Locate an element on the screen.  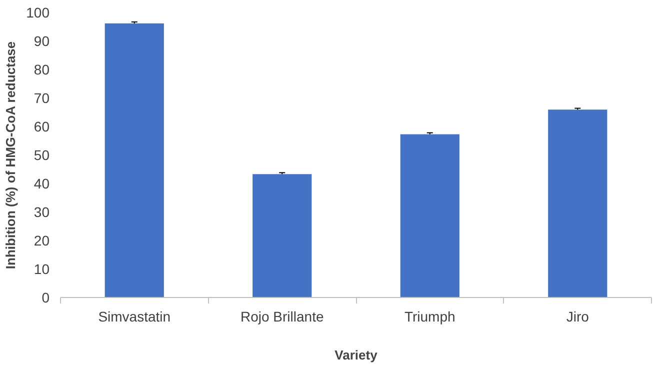
y-tick-label: 40 is located at coordinates (42, 184).